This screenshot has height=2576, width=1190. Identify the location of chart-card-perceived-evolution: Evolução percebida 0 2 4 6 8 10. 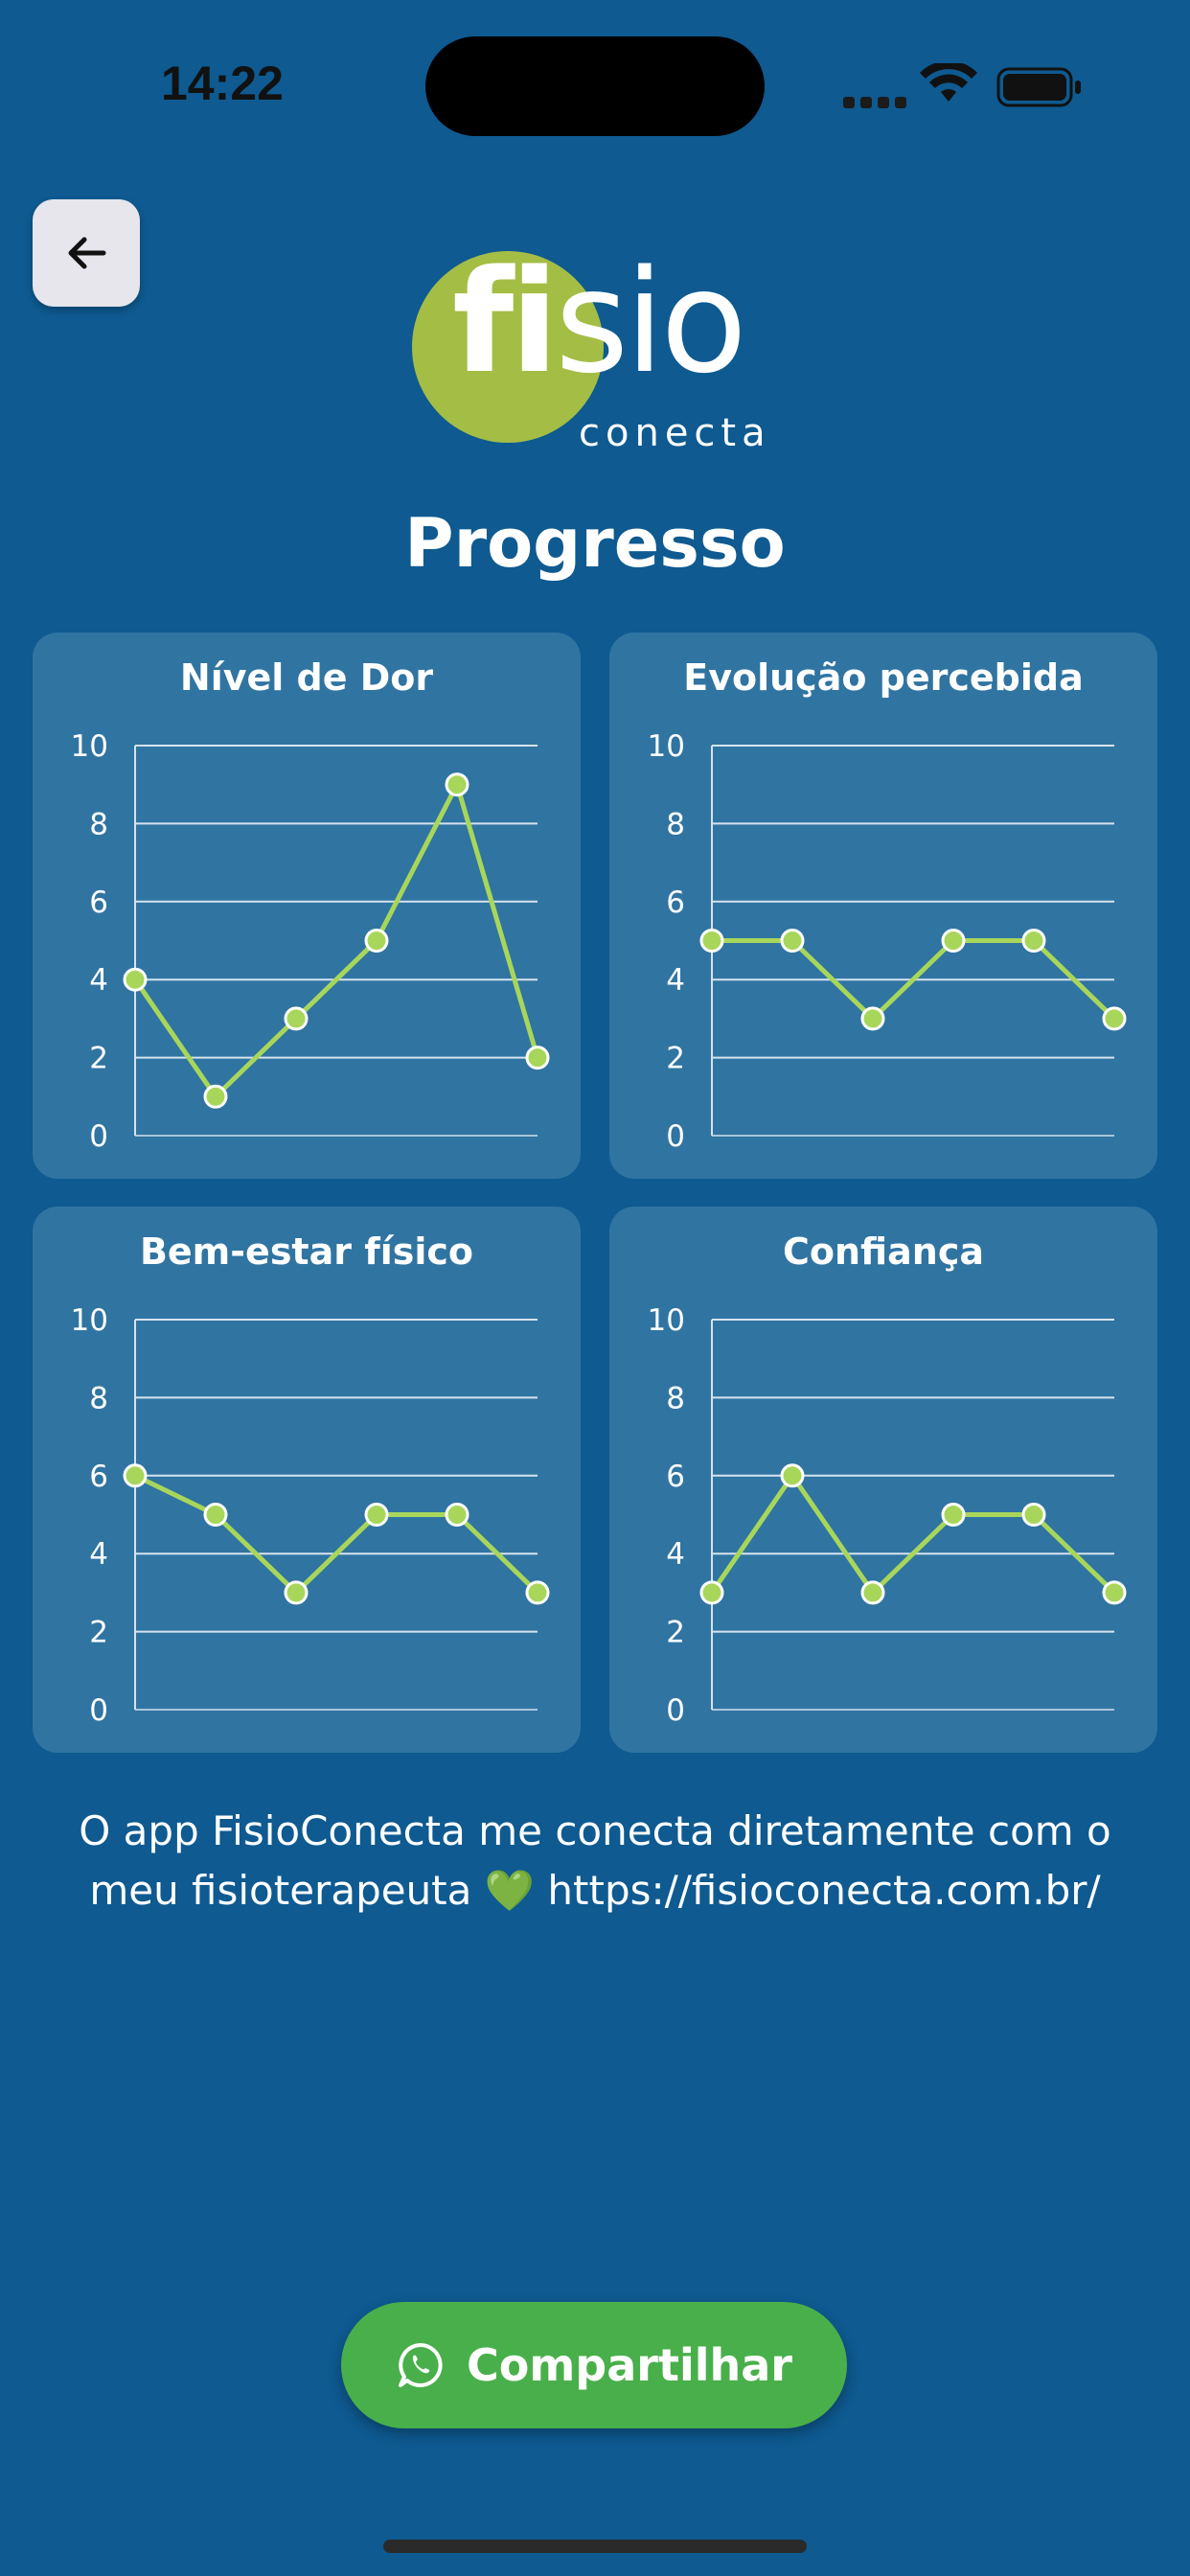
(883, 905).